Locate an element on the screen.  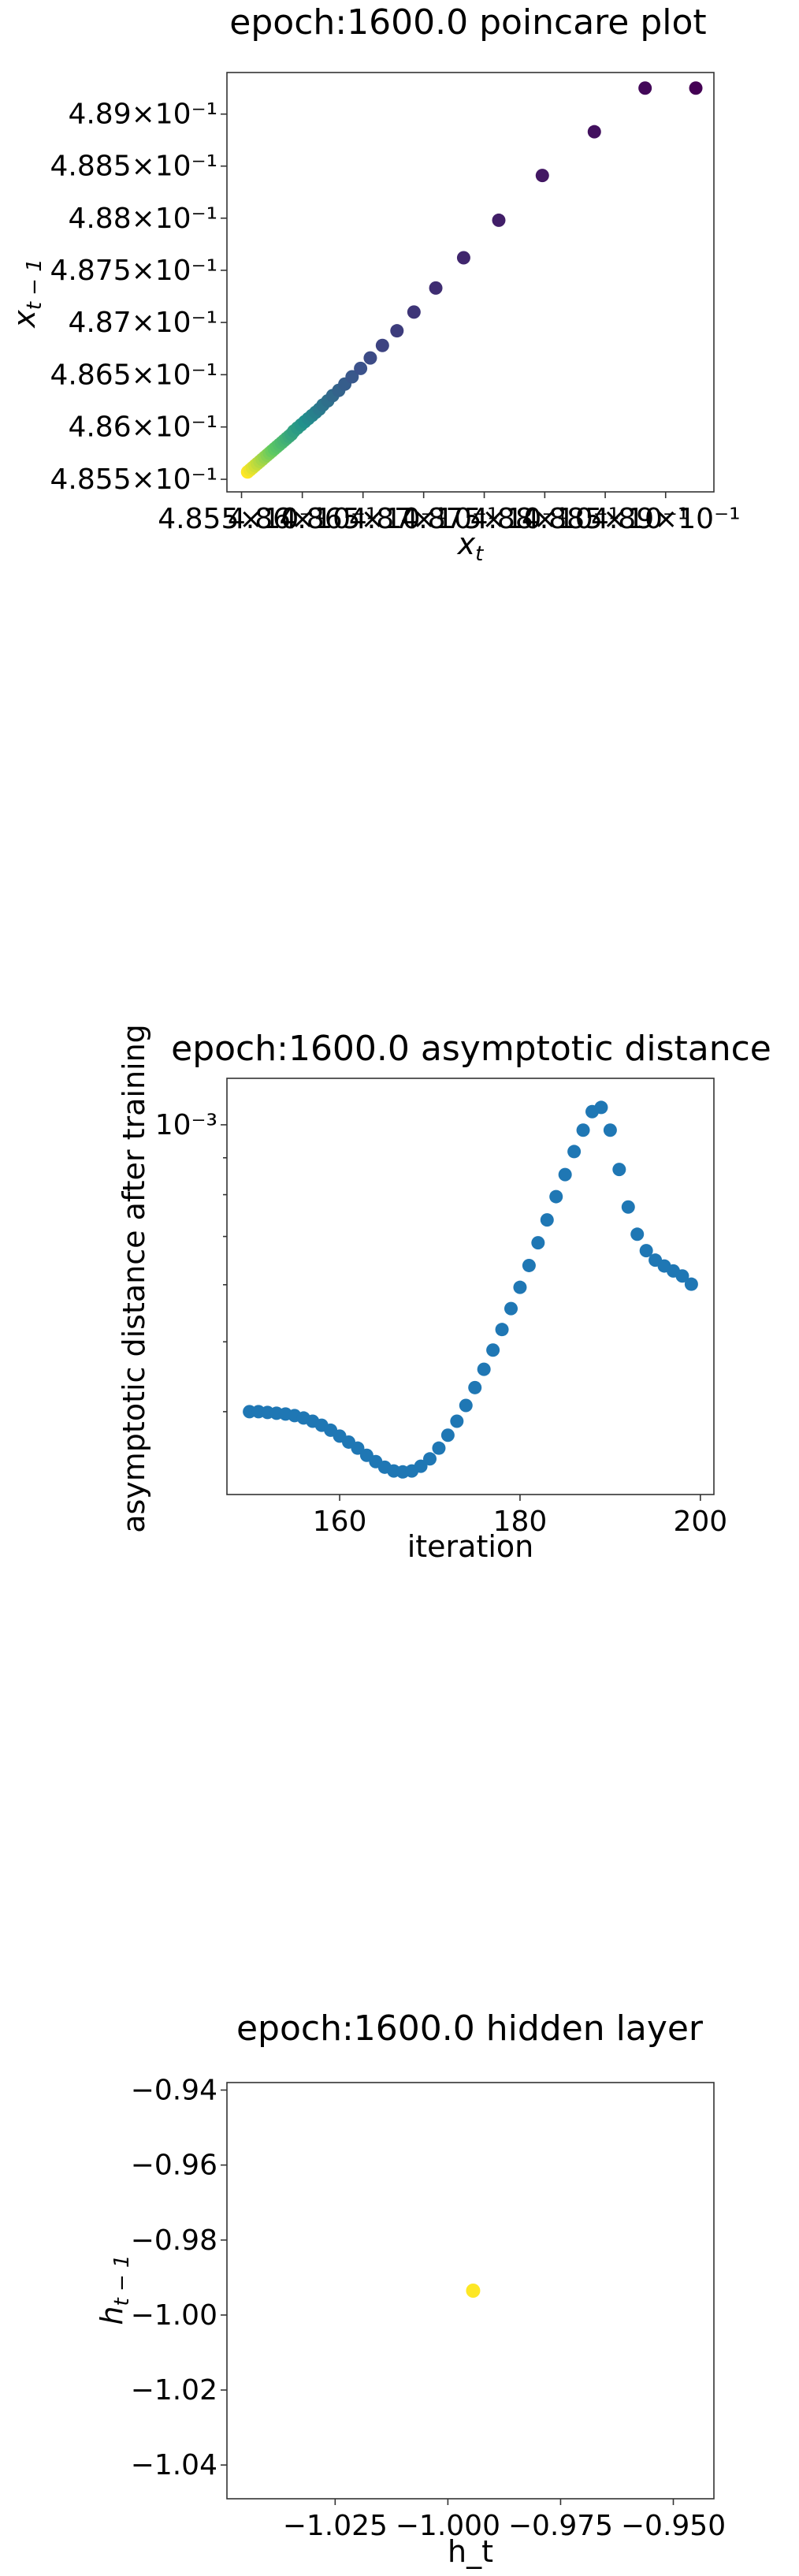
poincare-ylabel: xt − 1 is located at coordinates (26, 294).